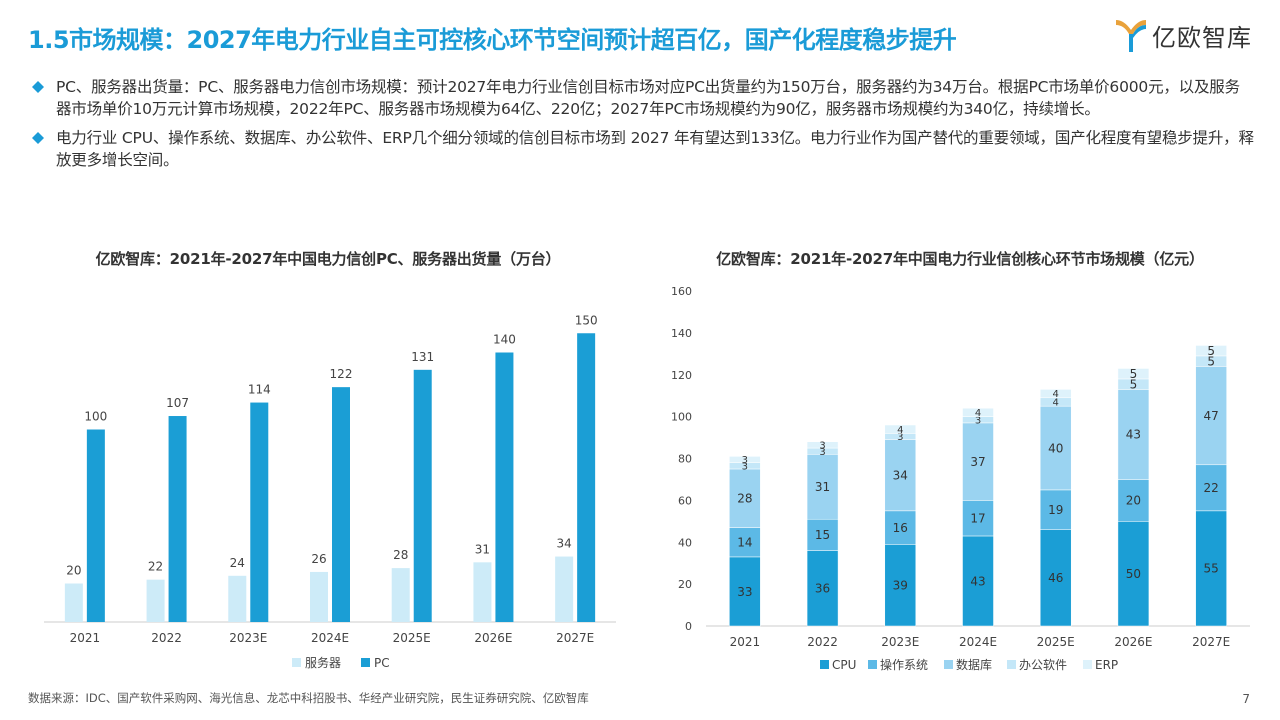  I want to click on data-label: 36, so click(822, 589).